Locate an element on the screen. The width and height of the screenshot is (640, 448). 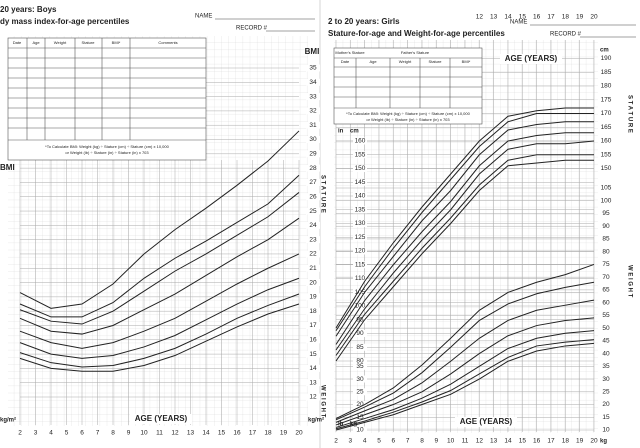
y-tick-label: 19 is located at coordinates (313, 297).